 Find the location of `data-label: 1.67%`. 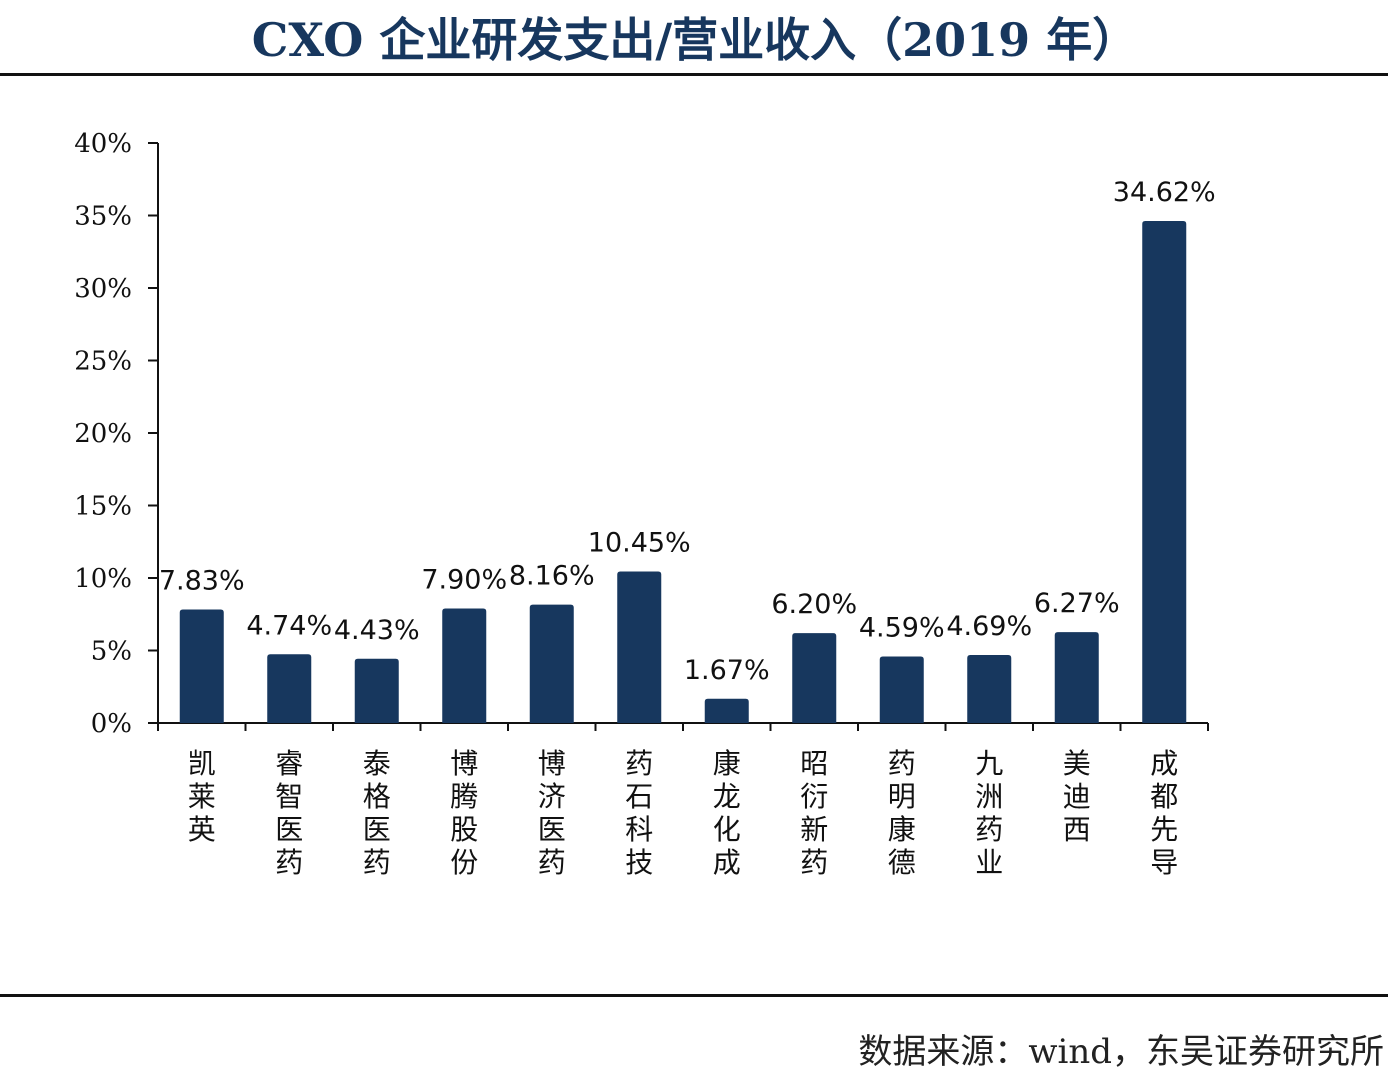

data-label: 1.67% is located at coordinates (727, 670).